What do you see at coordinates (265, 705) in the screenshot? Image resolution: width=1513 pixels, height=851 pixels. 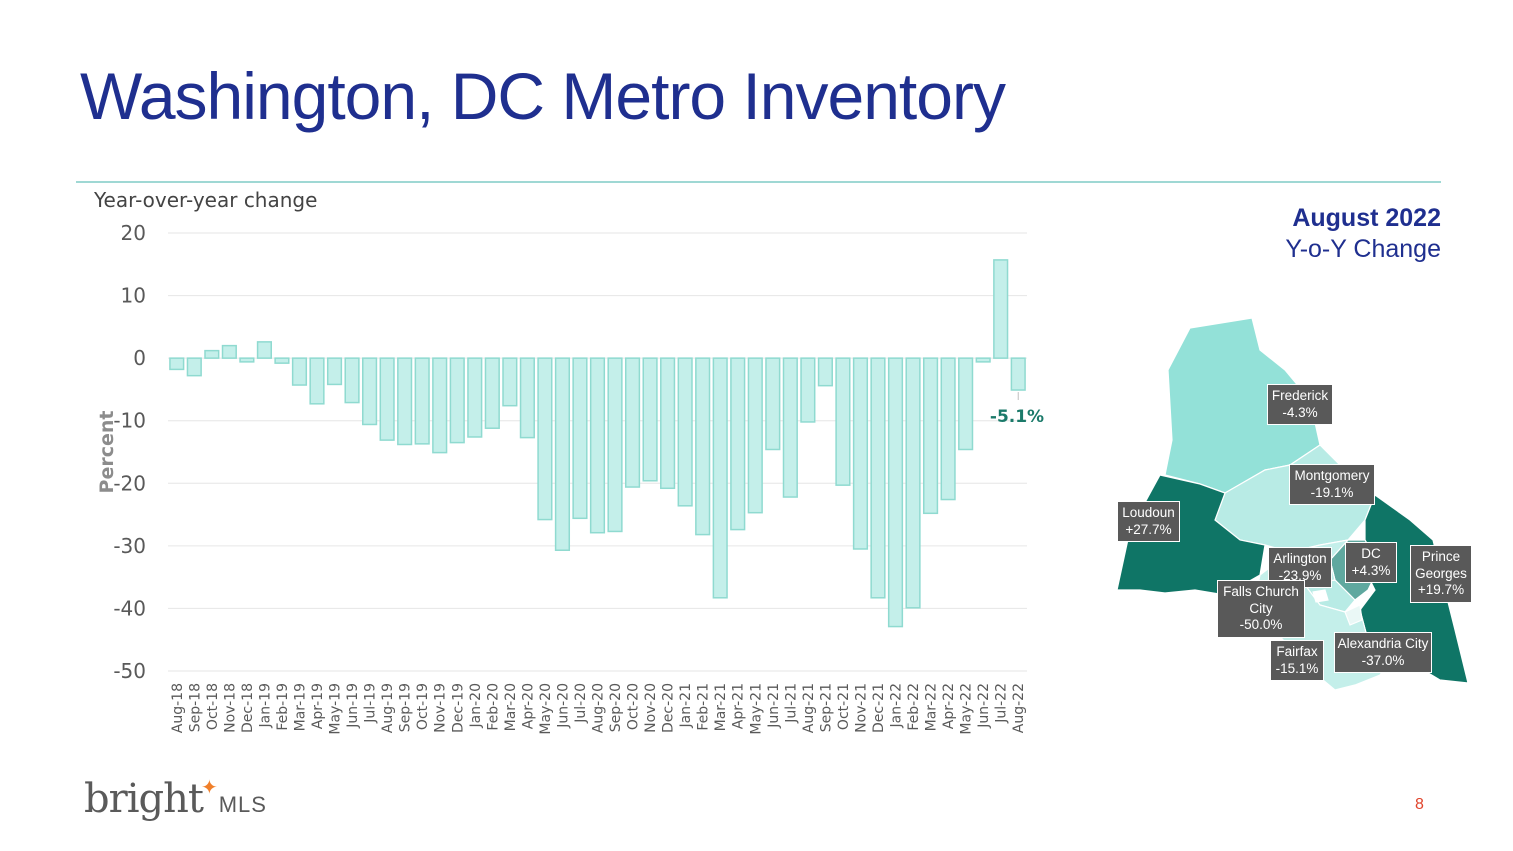 I see `x-tick-label: Jan-19` at bounding box center [265, 705].